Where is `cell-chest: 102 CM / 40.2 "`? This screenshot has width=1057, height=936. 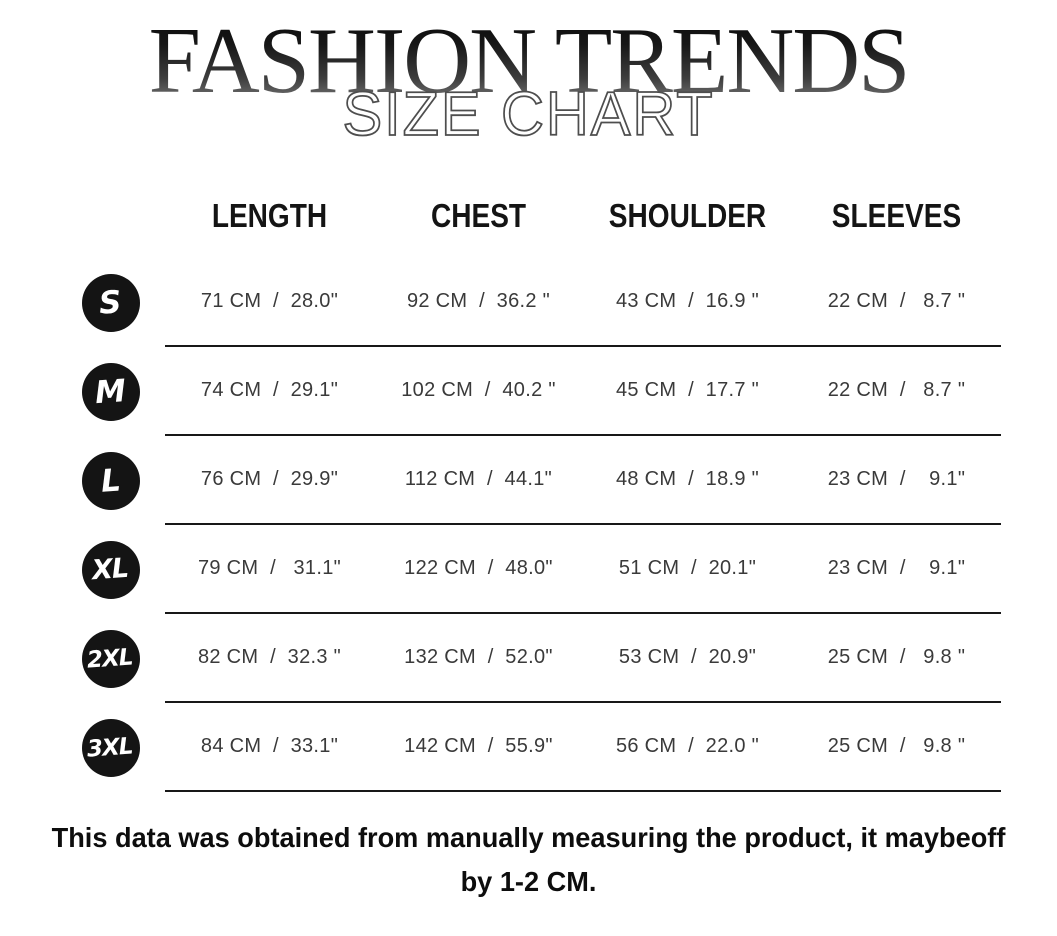
cell-chest: 102 CM / 40.2 " is located at coordinates (478, 390).